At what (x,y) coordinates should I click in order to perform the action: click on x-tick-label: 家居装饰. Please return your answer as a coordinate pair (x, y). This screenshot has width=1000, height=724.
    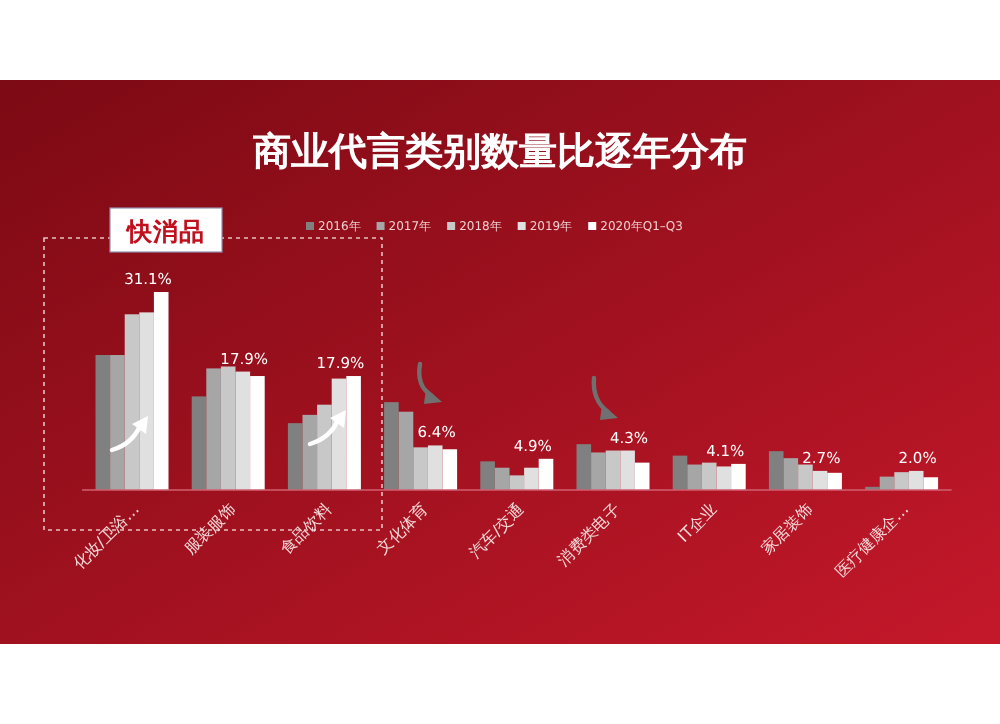
    Looking at the image, I should click on (787, 529).